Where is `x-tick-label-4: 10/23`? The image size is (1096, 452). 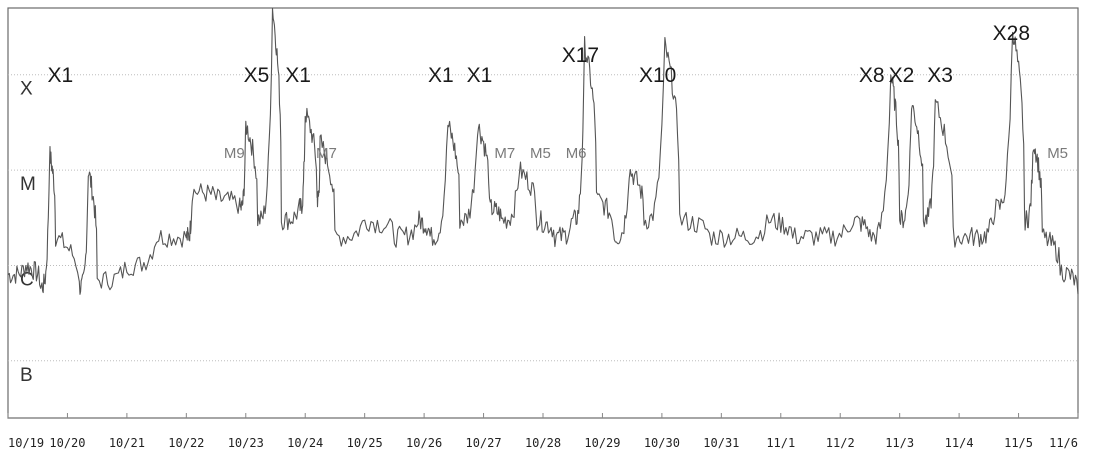 x-tick-label-4: 10/23 is located at coordinates (246, 443).